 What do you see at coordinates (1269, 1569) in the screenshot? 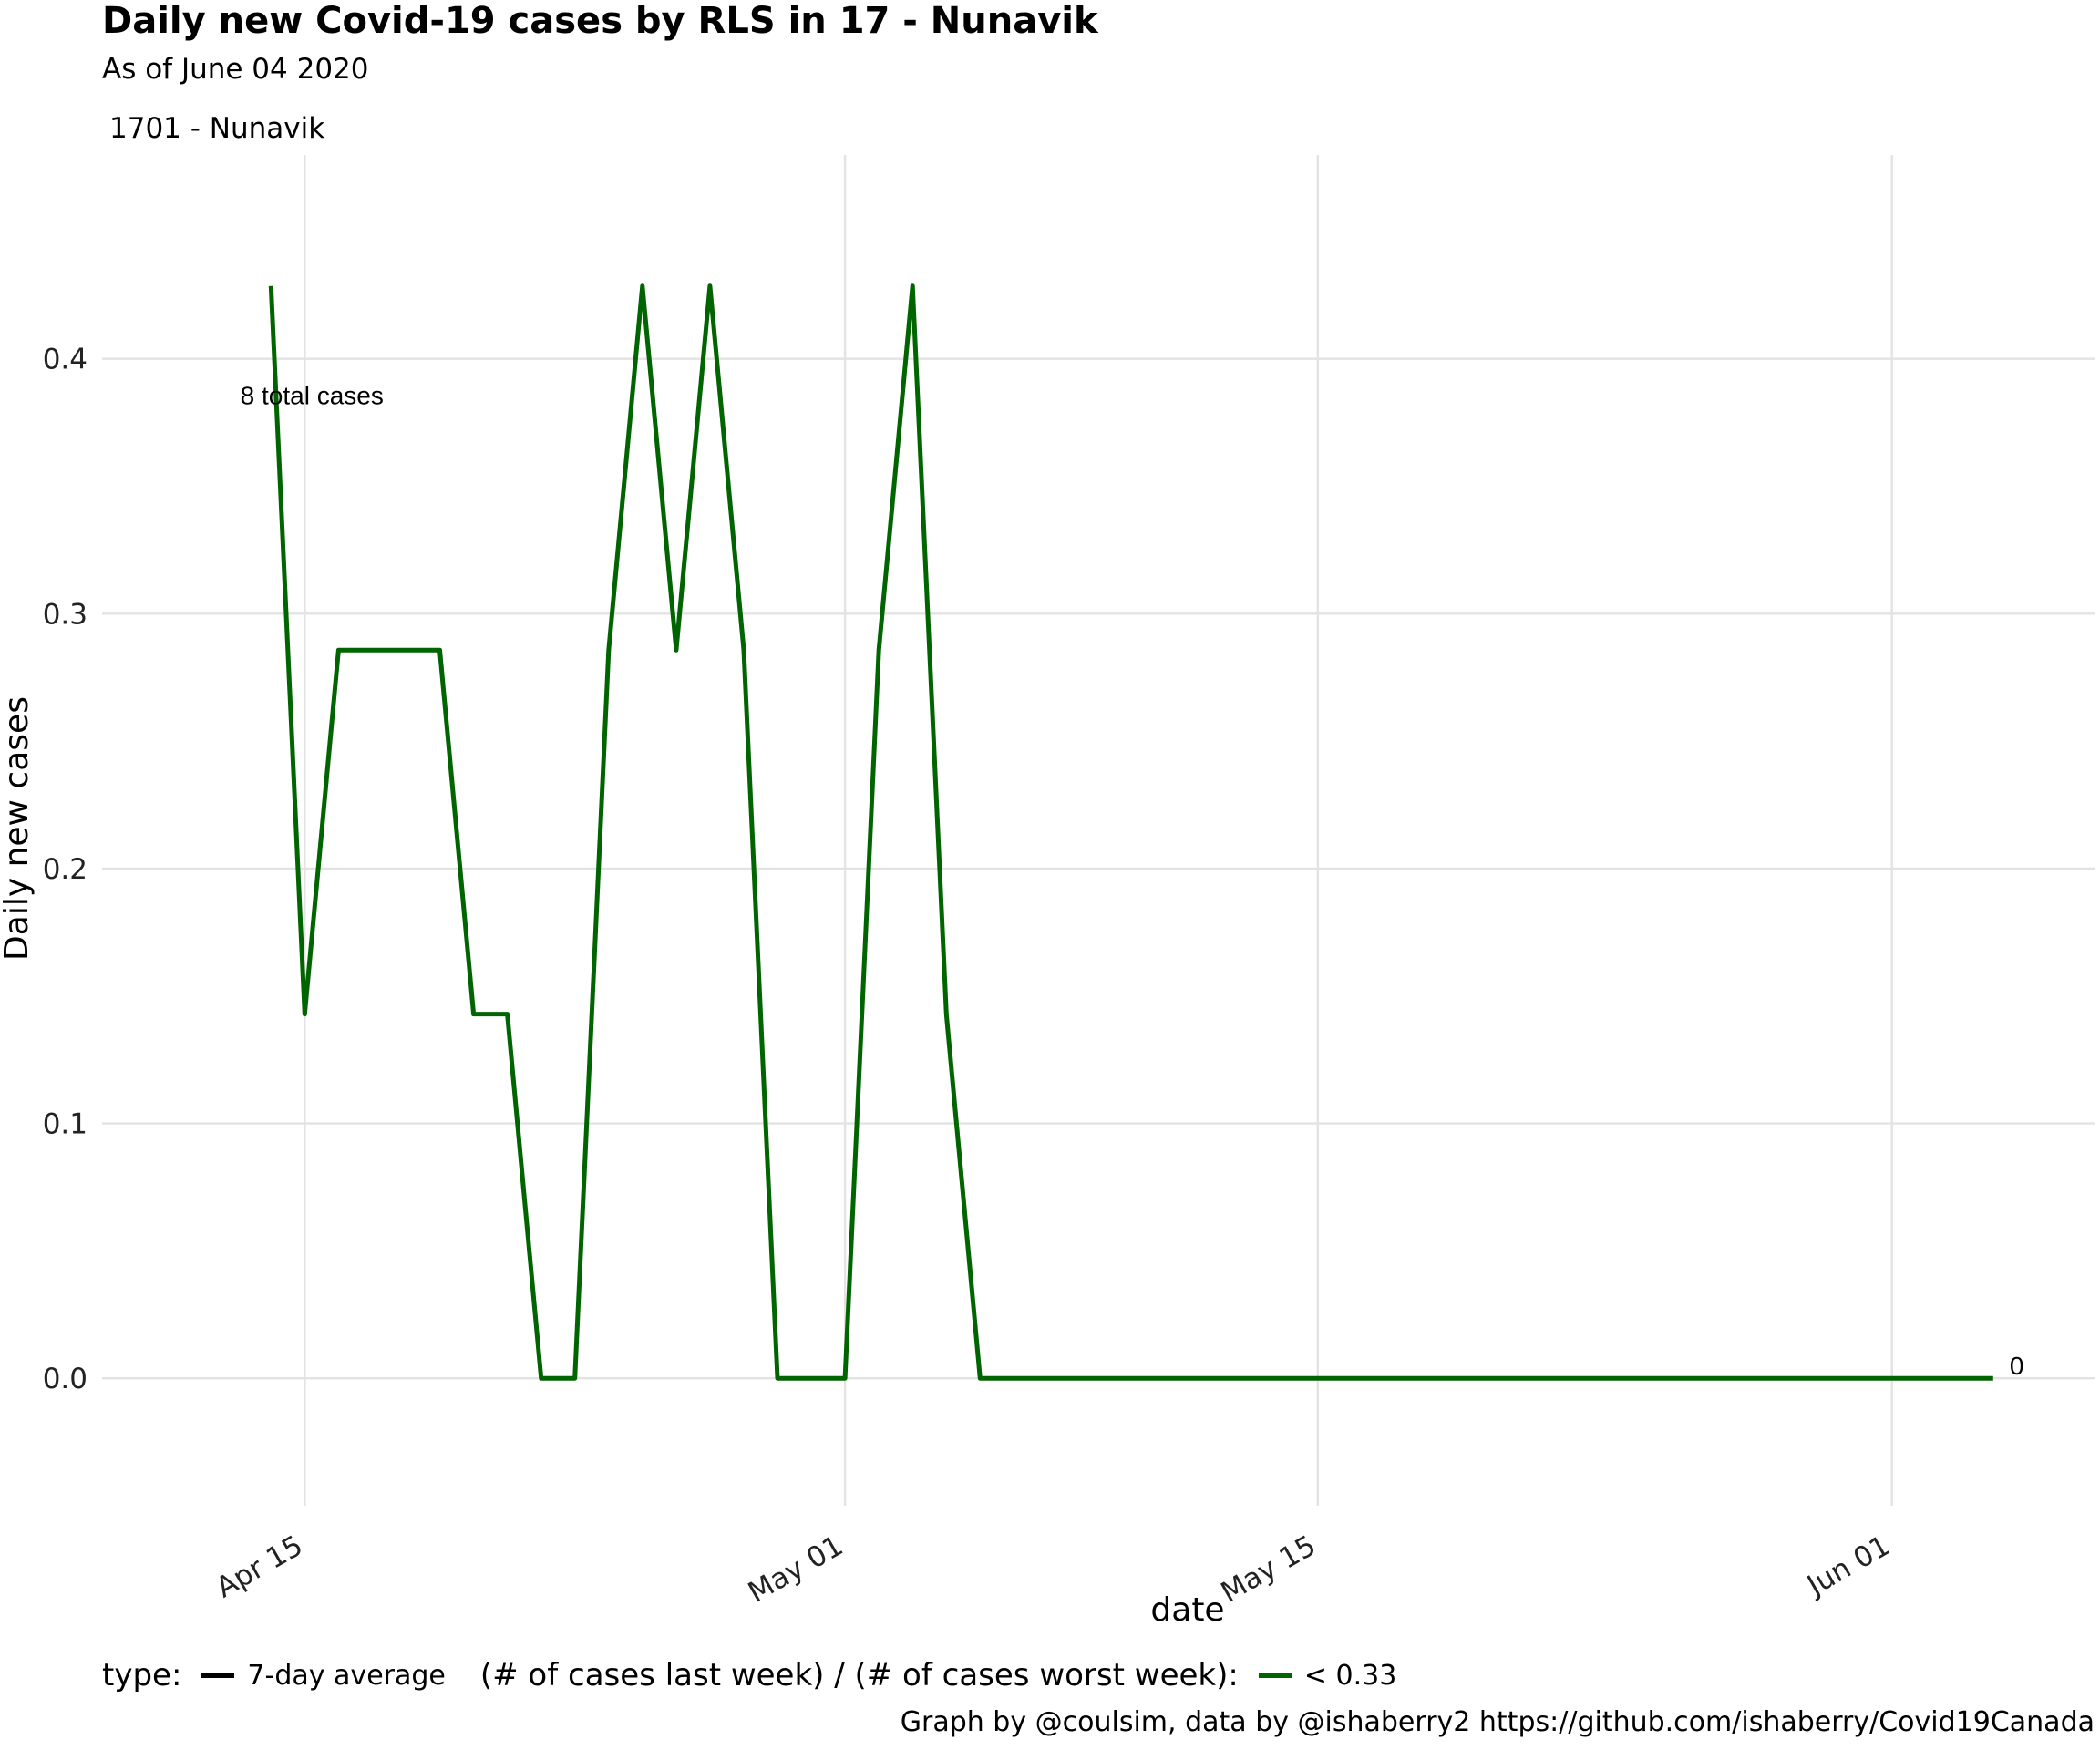
I see `x-tick-label: May 15` at bounding box center [1269, 1569].